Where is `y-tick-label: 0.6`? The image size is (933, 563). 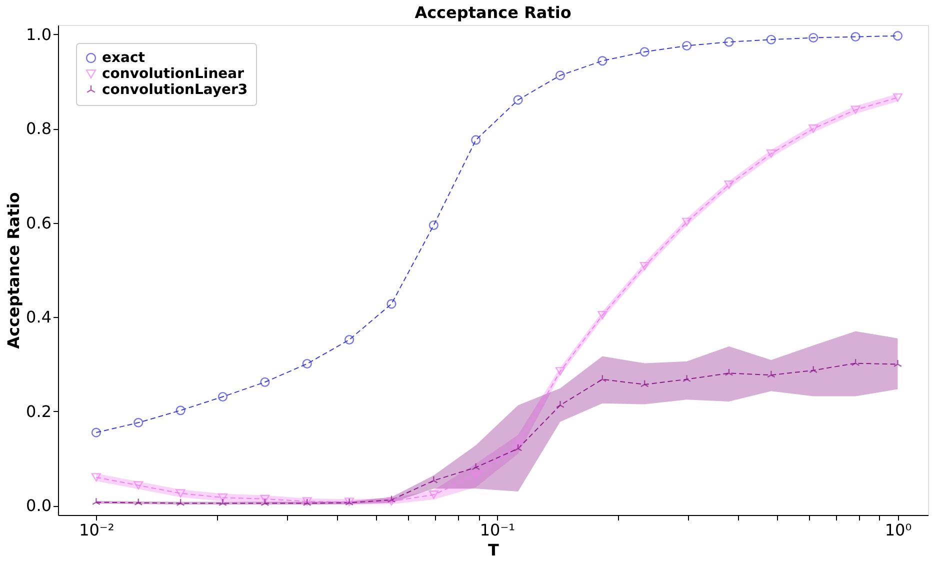
y-tick-label: 0.6 is located at coordinates (39, 222).